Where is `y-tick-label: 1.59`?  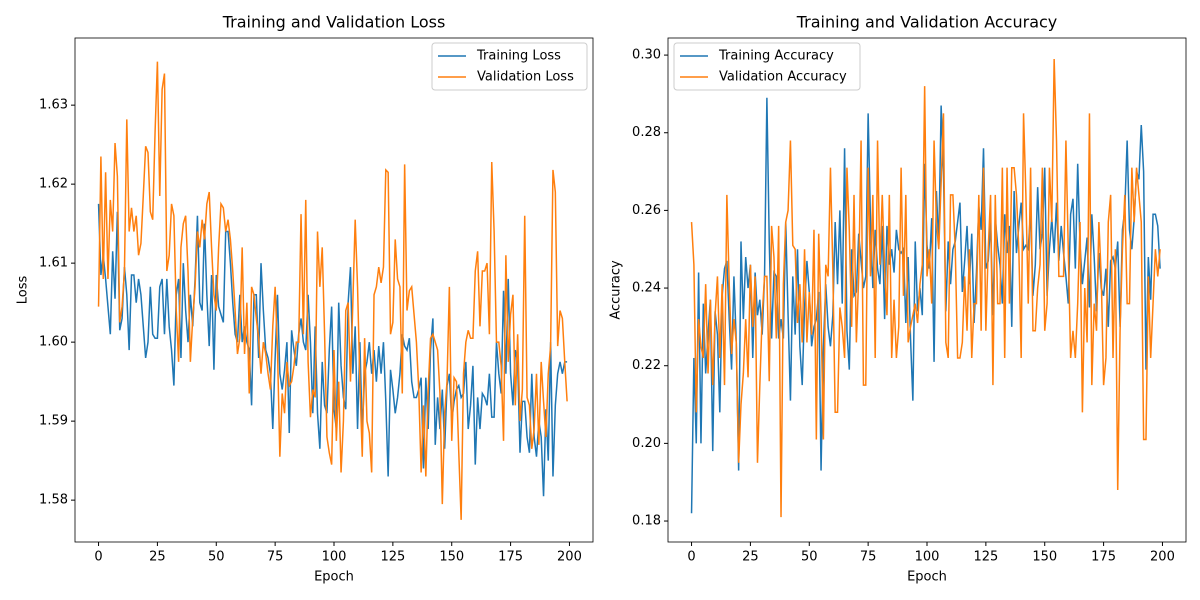
y-tick-label: 1.59 is located at coordinates (53, 421).